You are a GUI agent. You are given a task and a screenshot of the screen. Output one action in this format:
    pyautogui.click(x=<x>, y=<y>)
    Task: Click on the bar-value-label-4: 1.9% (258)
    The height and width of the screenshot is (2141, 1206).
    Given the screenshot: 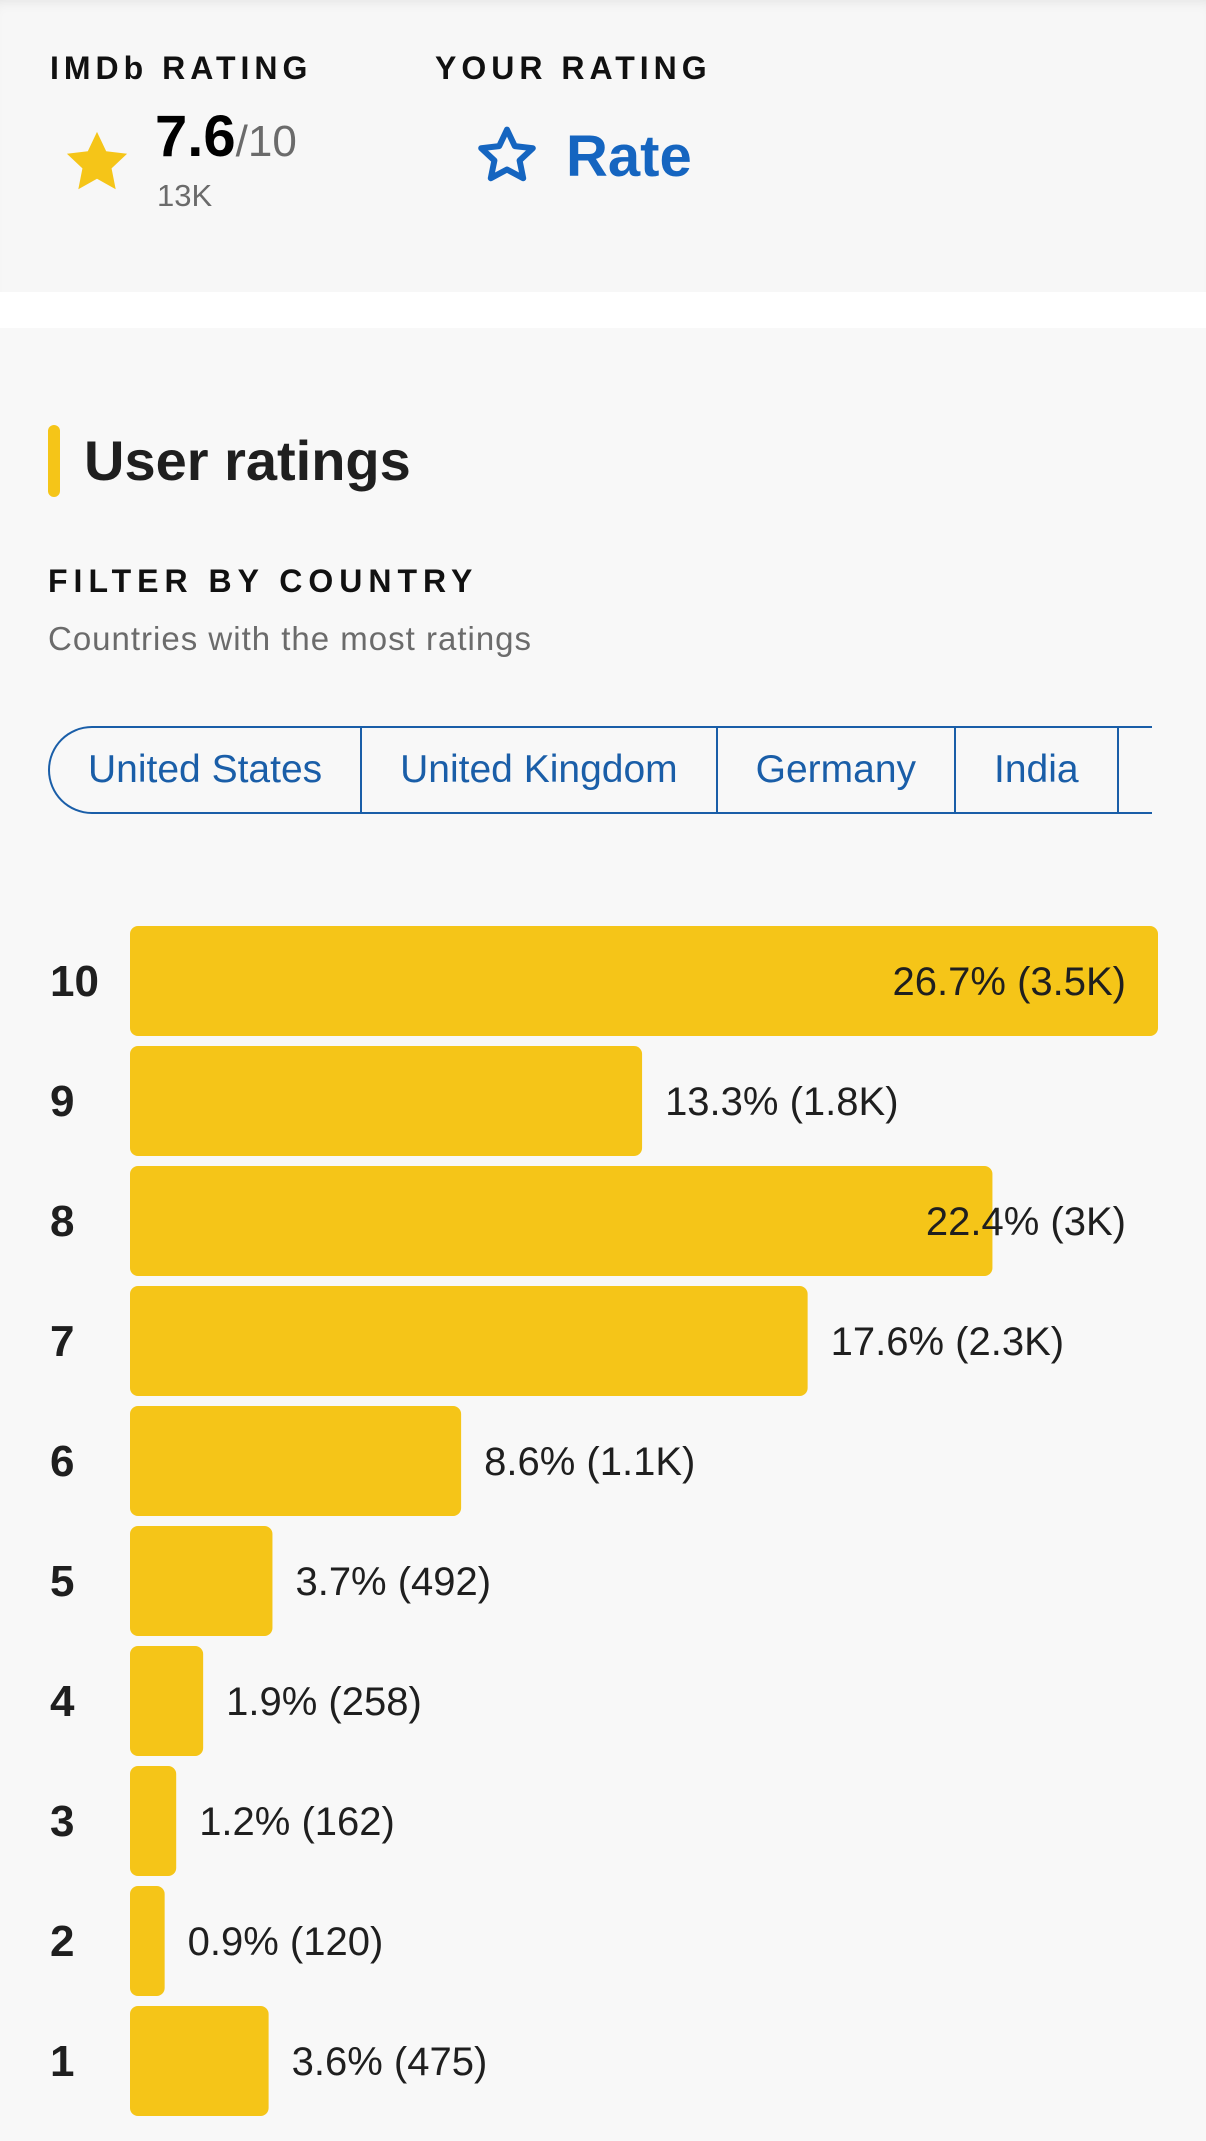 What is the action you would take?
    pyautogui.click(x=324, y=1702)
    